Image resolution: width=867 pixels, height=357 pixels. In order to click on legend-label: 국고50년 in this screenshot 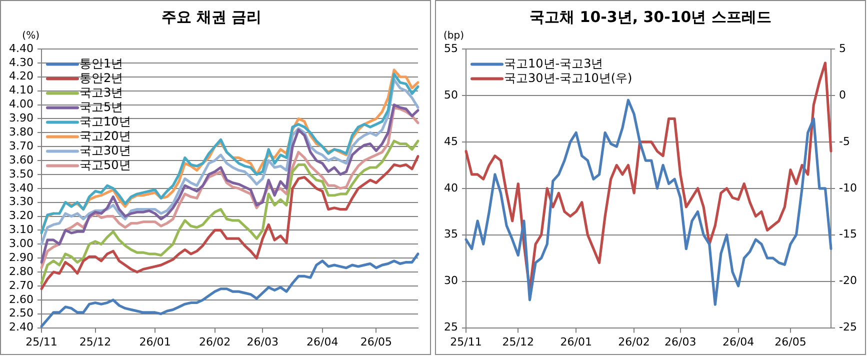, I will do `click(105, 165)`.